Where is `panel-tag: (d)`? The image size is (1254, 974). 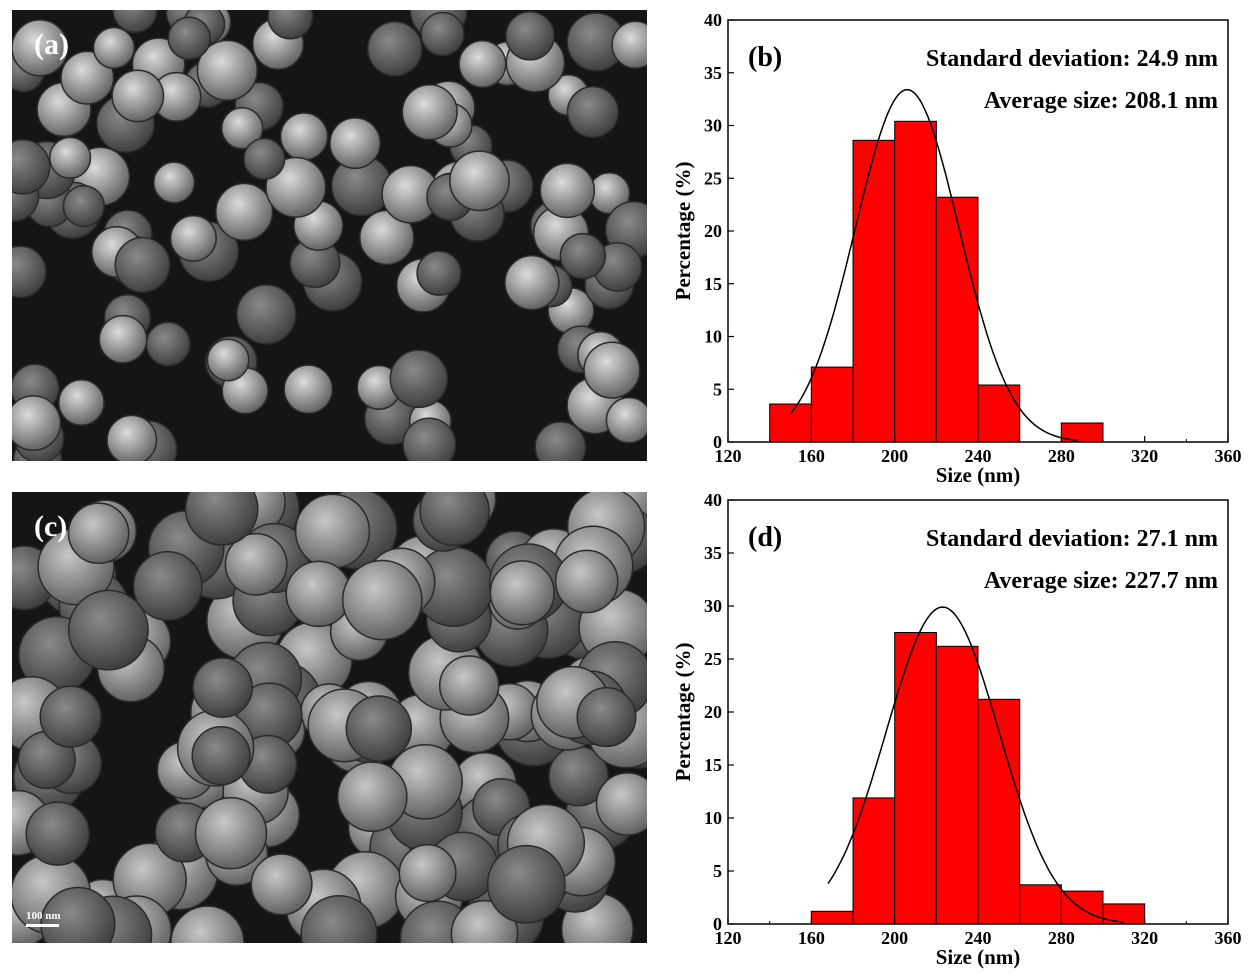 panel-tag: (d) is located at coordinates (765, 537).